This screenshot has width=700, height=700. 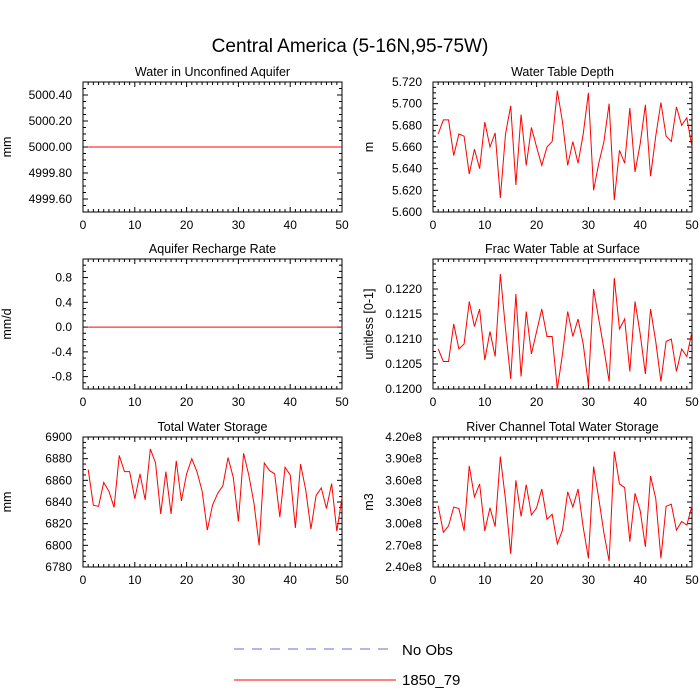 I want to click on y-tick-label: 3.60e8, so click(x=403, y=480).